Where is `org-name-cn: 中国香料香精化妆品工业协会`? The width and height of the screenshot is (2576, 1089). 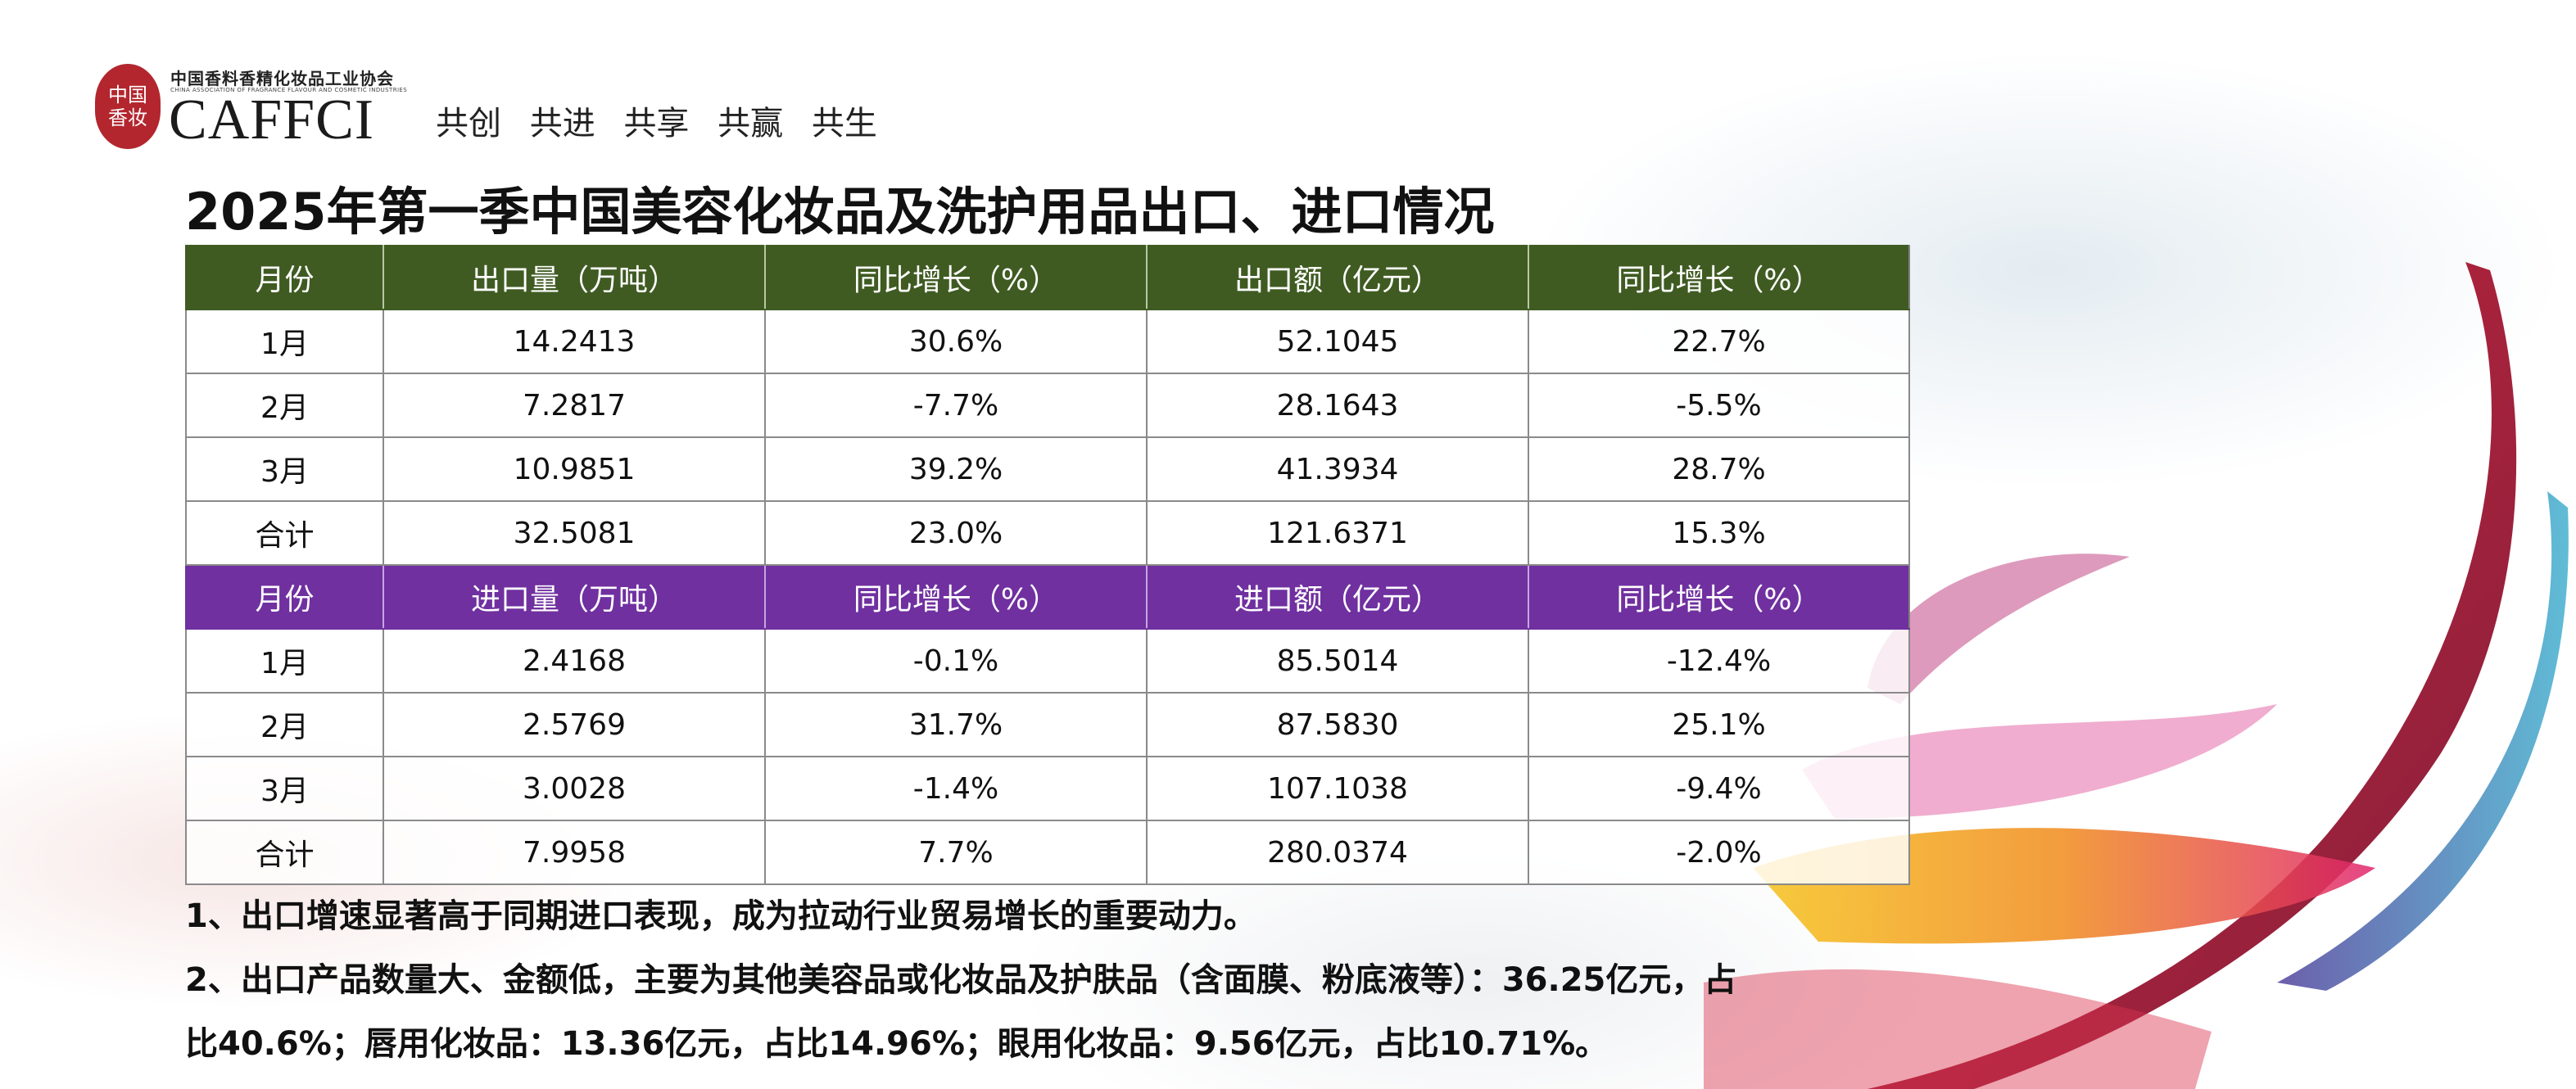 org-name-cn: 中国香料香精化妆品工业协会 is located at coordinates (282, 78).